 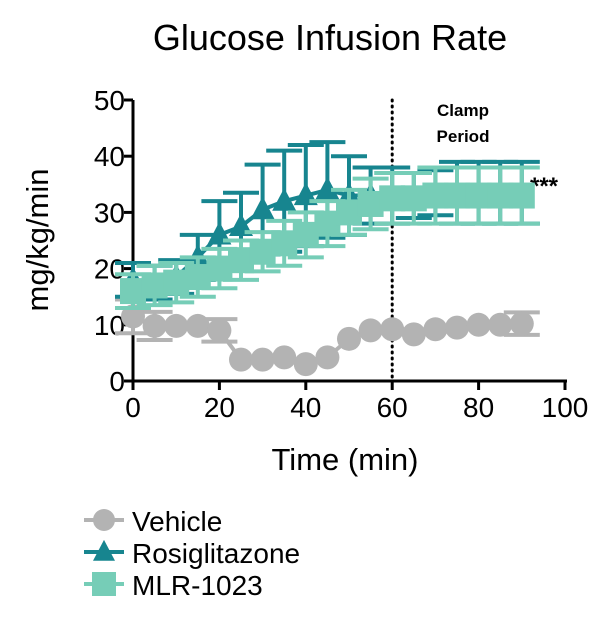 What do you see at coordinates (109, 156) in the screenshot?
I see `y-tick-label: 40` at bounding box center [109, 156].